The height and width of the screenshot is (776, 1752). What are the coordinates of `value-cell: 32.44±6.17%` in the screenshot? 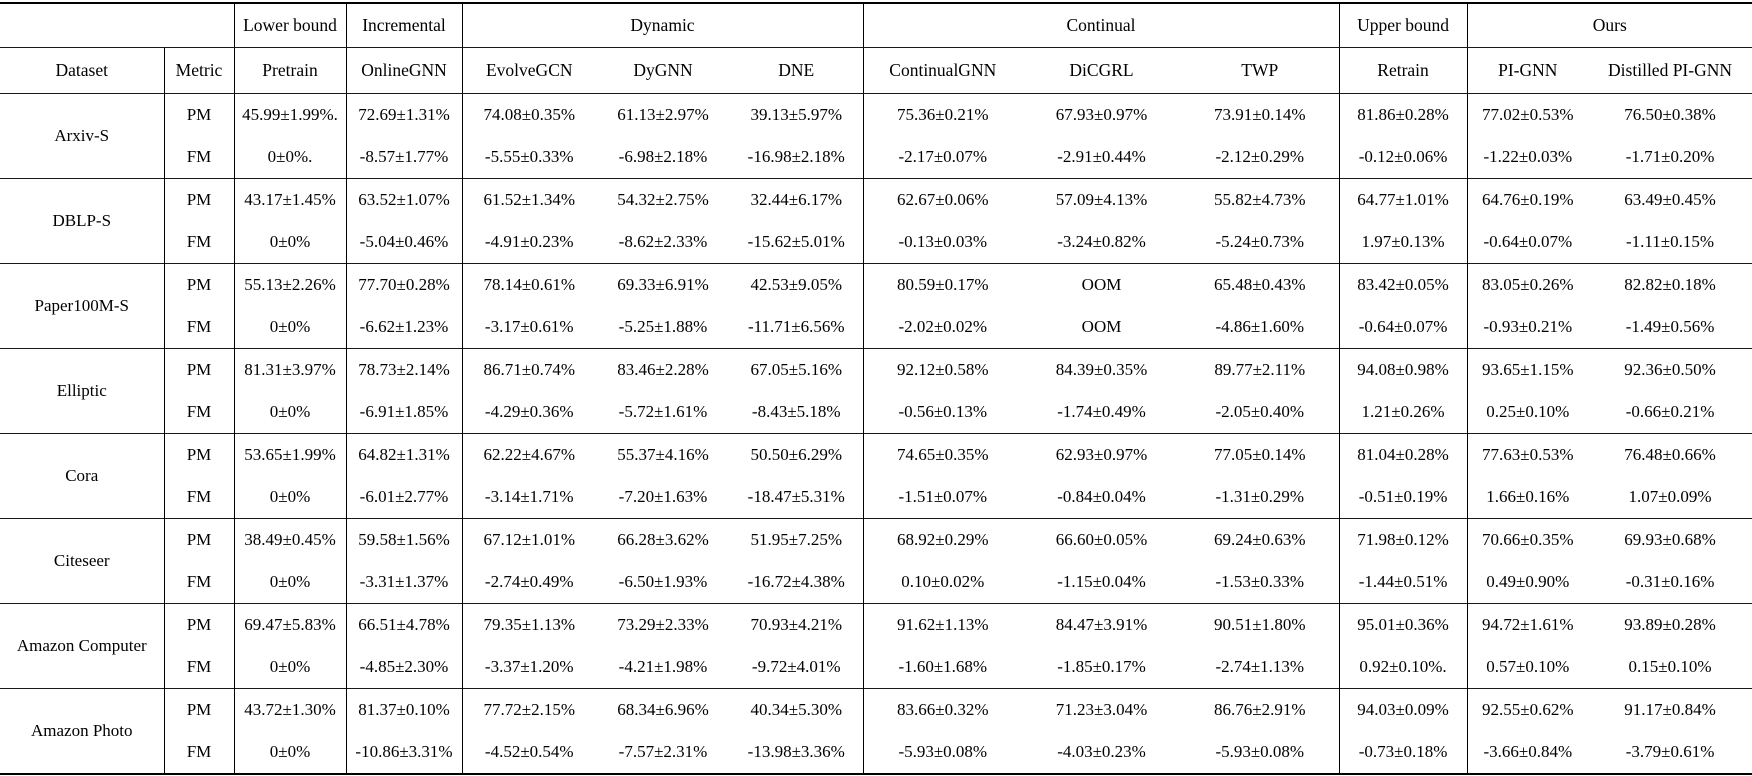 It's located at (797, 199).